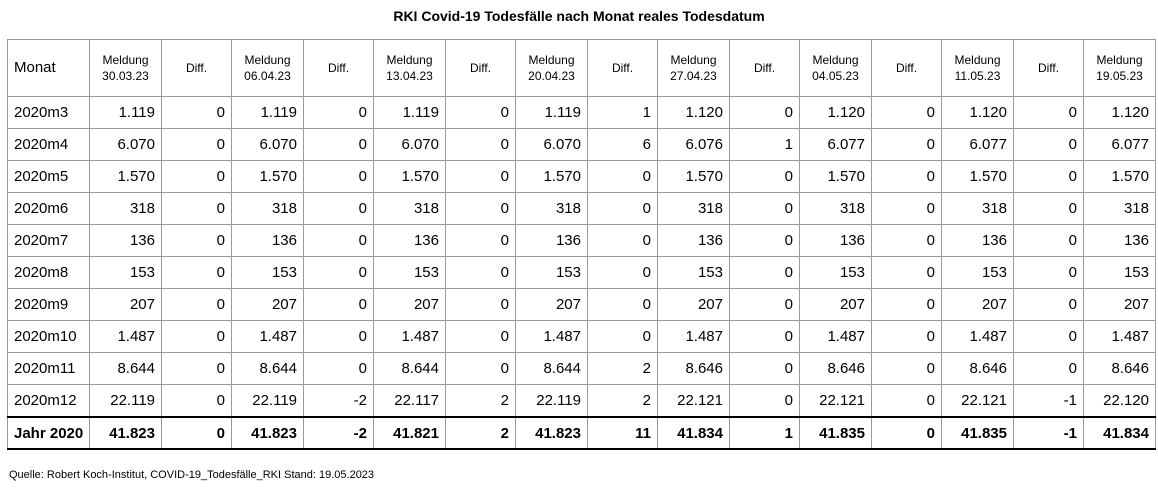  I want to click on header-meldung-date: 20.04.23, so click(551, 76).